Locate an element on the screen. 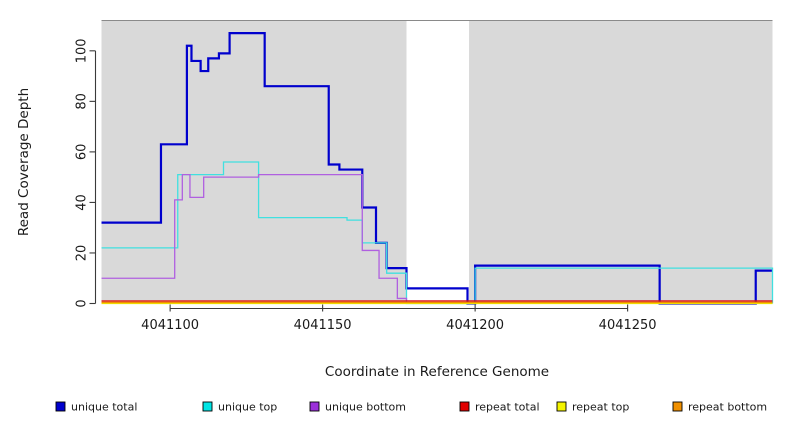  x-tick-label-1: 4041150 is located at coordinates (323, 325).